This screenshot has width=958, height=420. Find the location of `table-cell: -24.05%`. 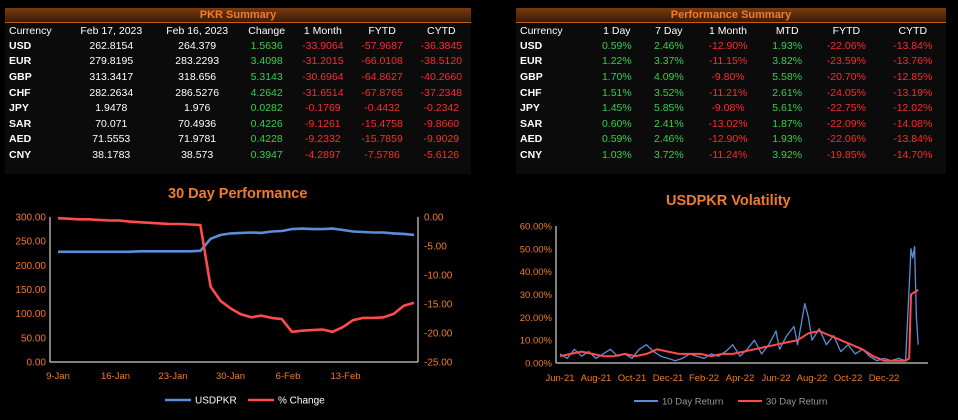

table-cell: -24.05% is located at coordinates (846, 92).